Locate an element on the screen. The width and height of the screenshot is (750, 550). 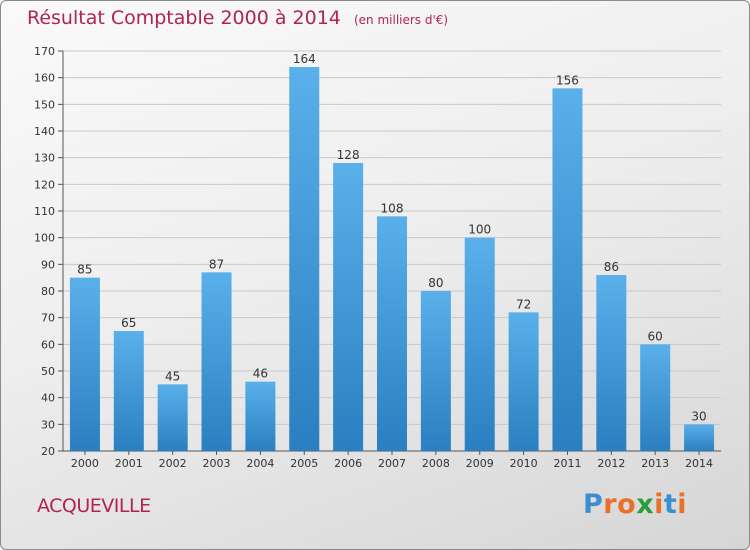
data-label: 85 is located at coordinates (84, 270).